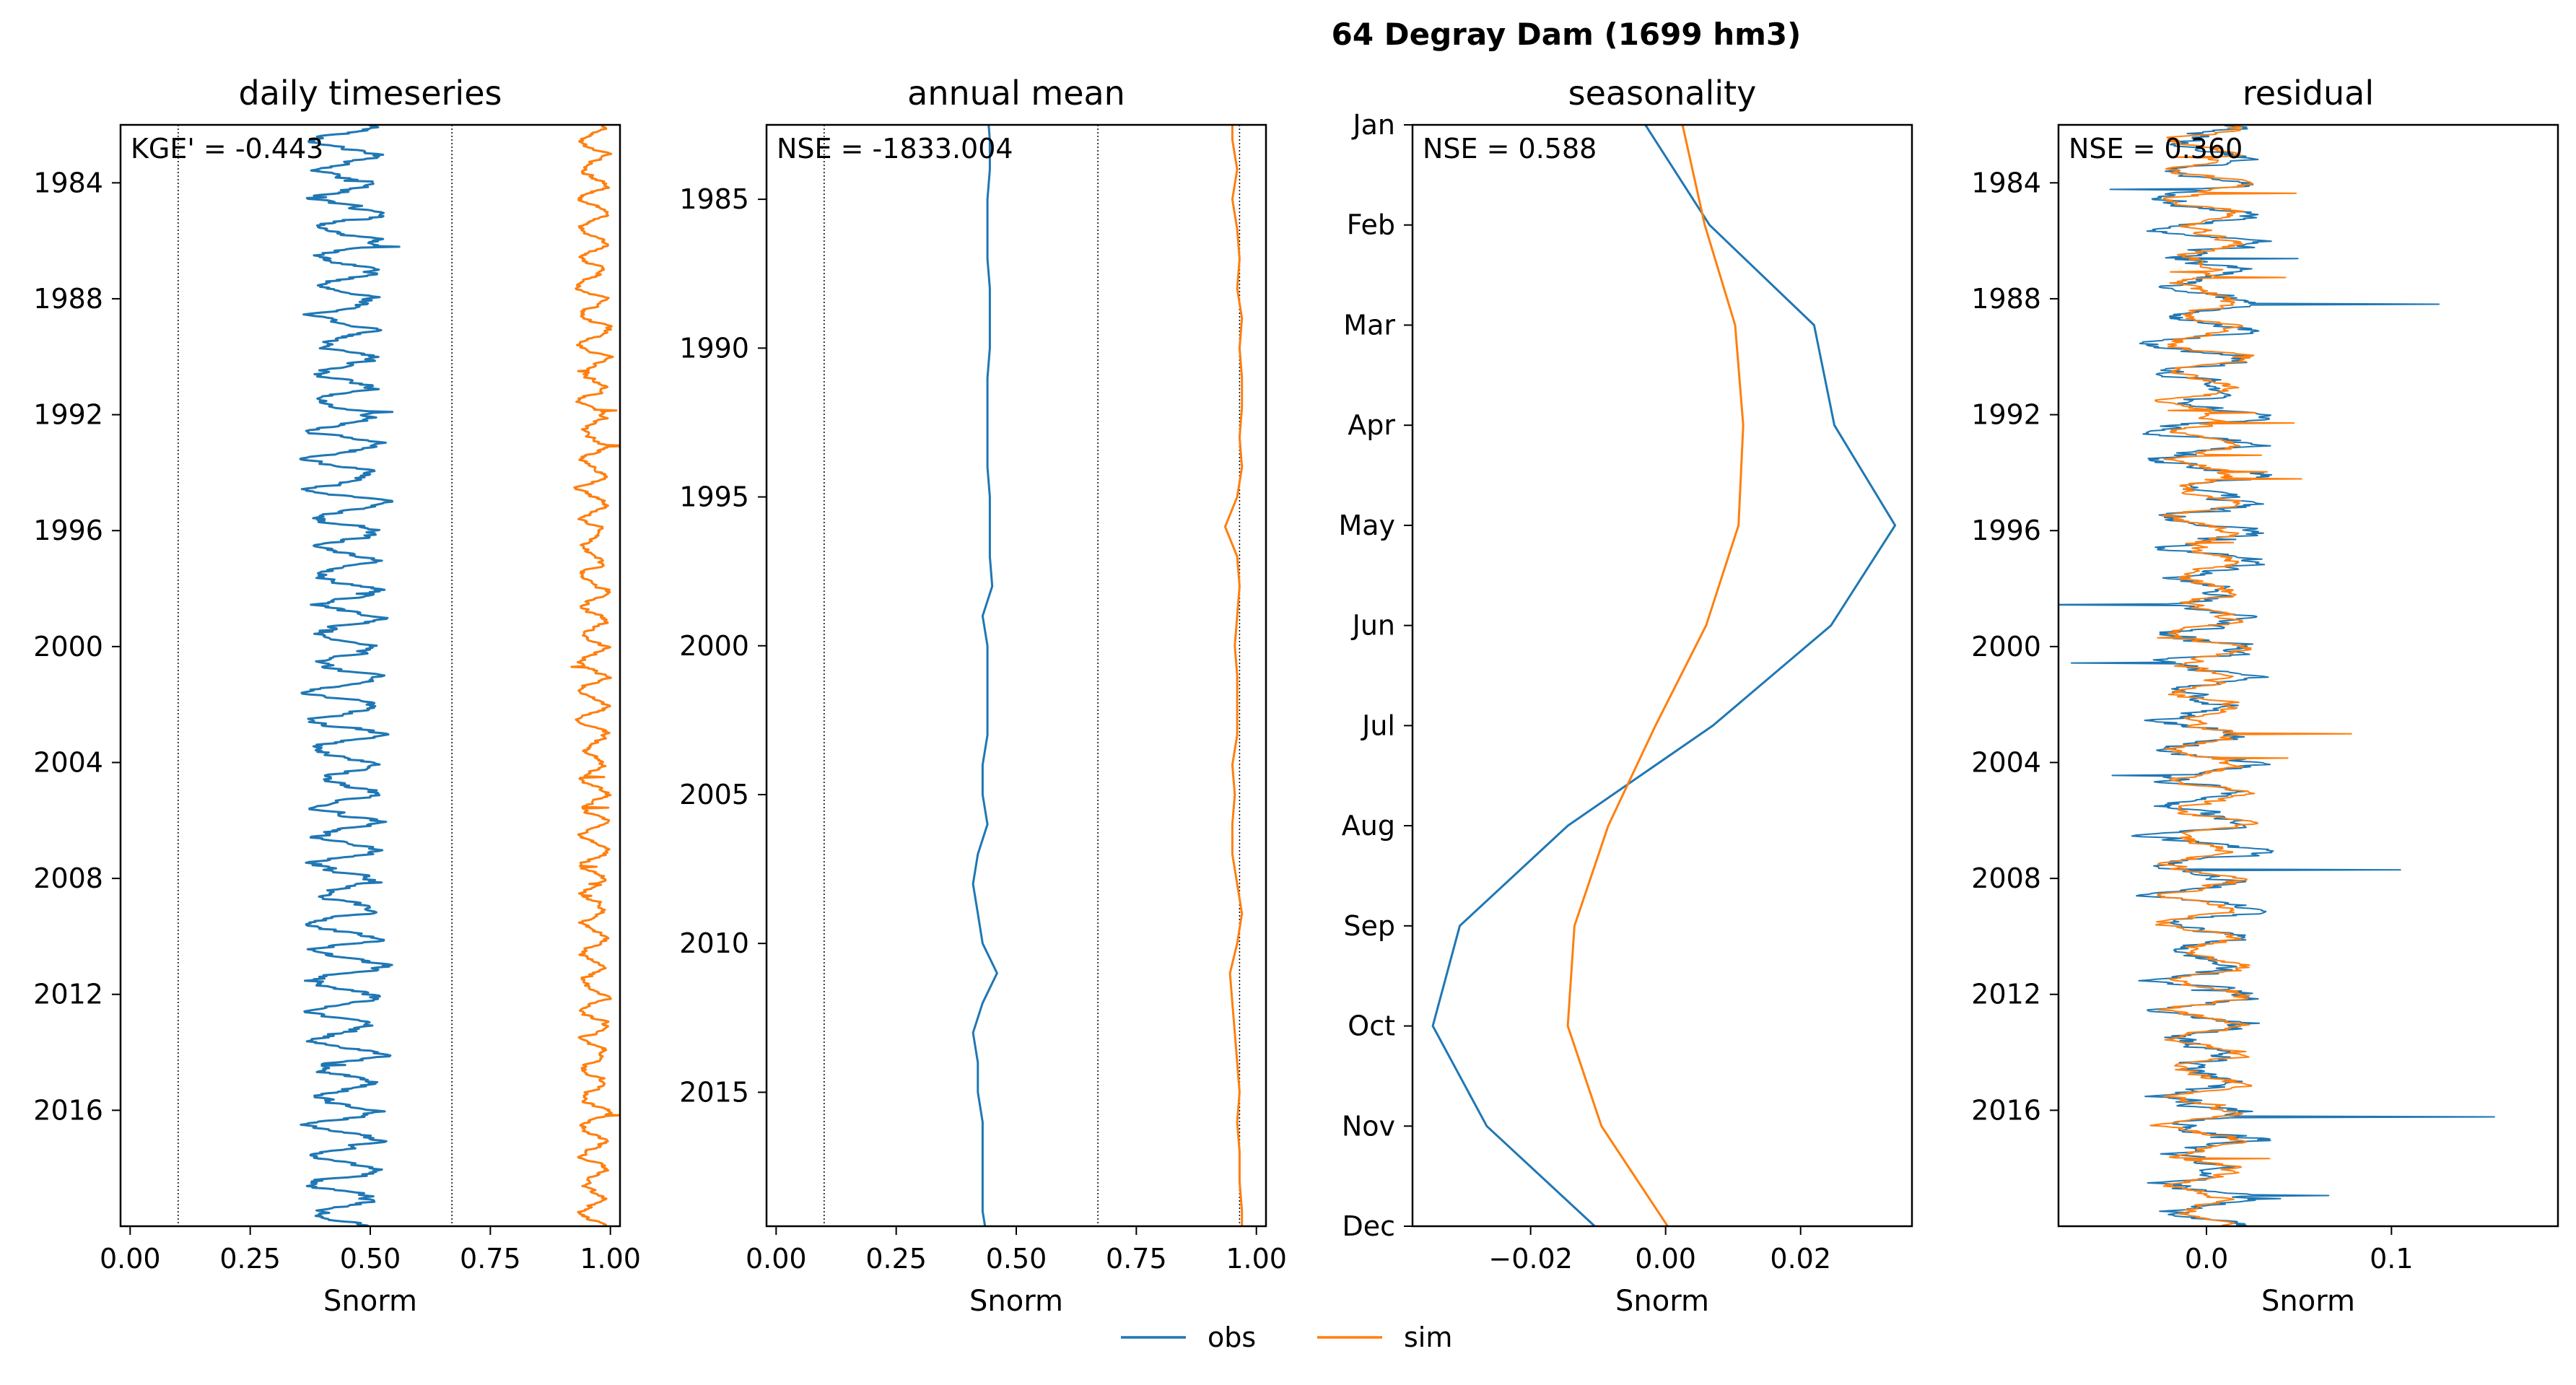  What do you see at coordinates (1286, 1337) in the screenshot?
I see `legend: obs sim` at bounding box center [1286, 1337].